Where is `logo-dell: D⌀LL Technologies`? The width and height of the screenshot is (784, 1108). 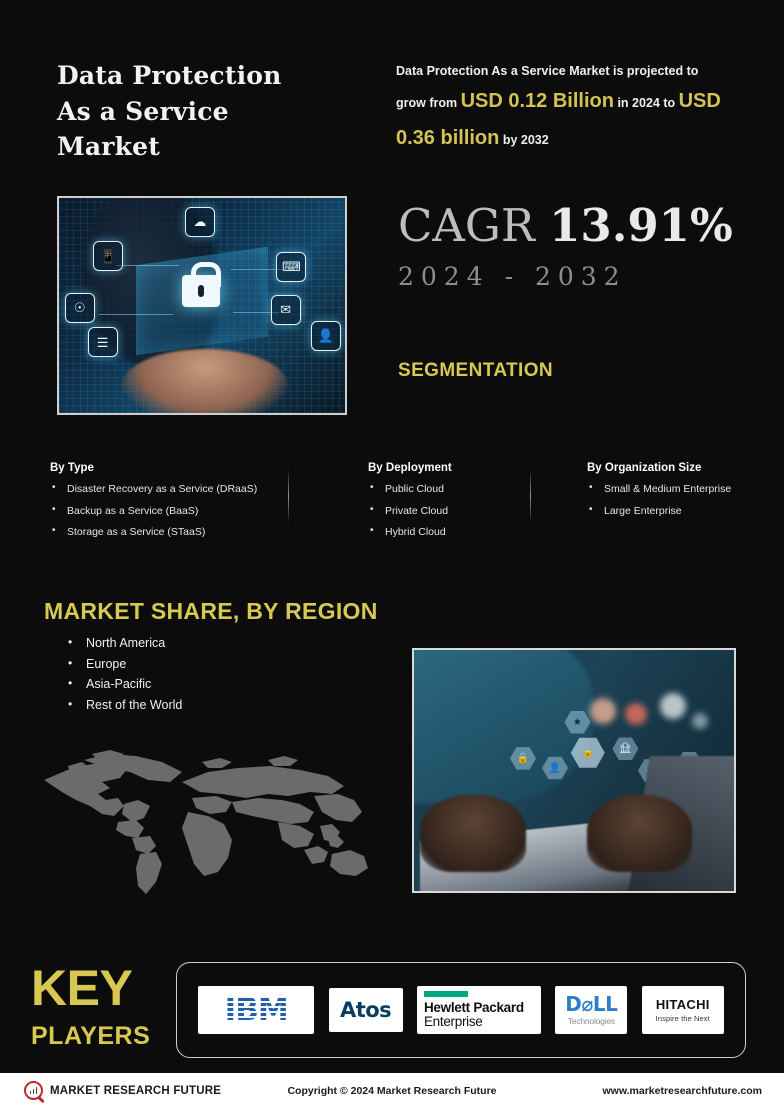
logo-dell: D⌀LL Technologies is located at coordinates (591, 1010).